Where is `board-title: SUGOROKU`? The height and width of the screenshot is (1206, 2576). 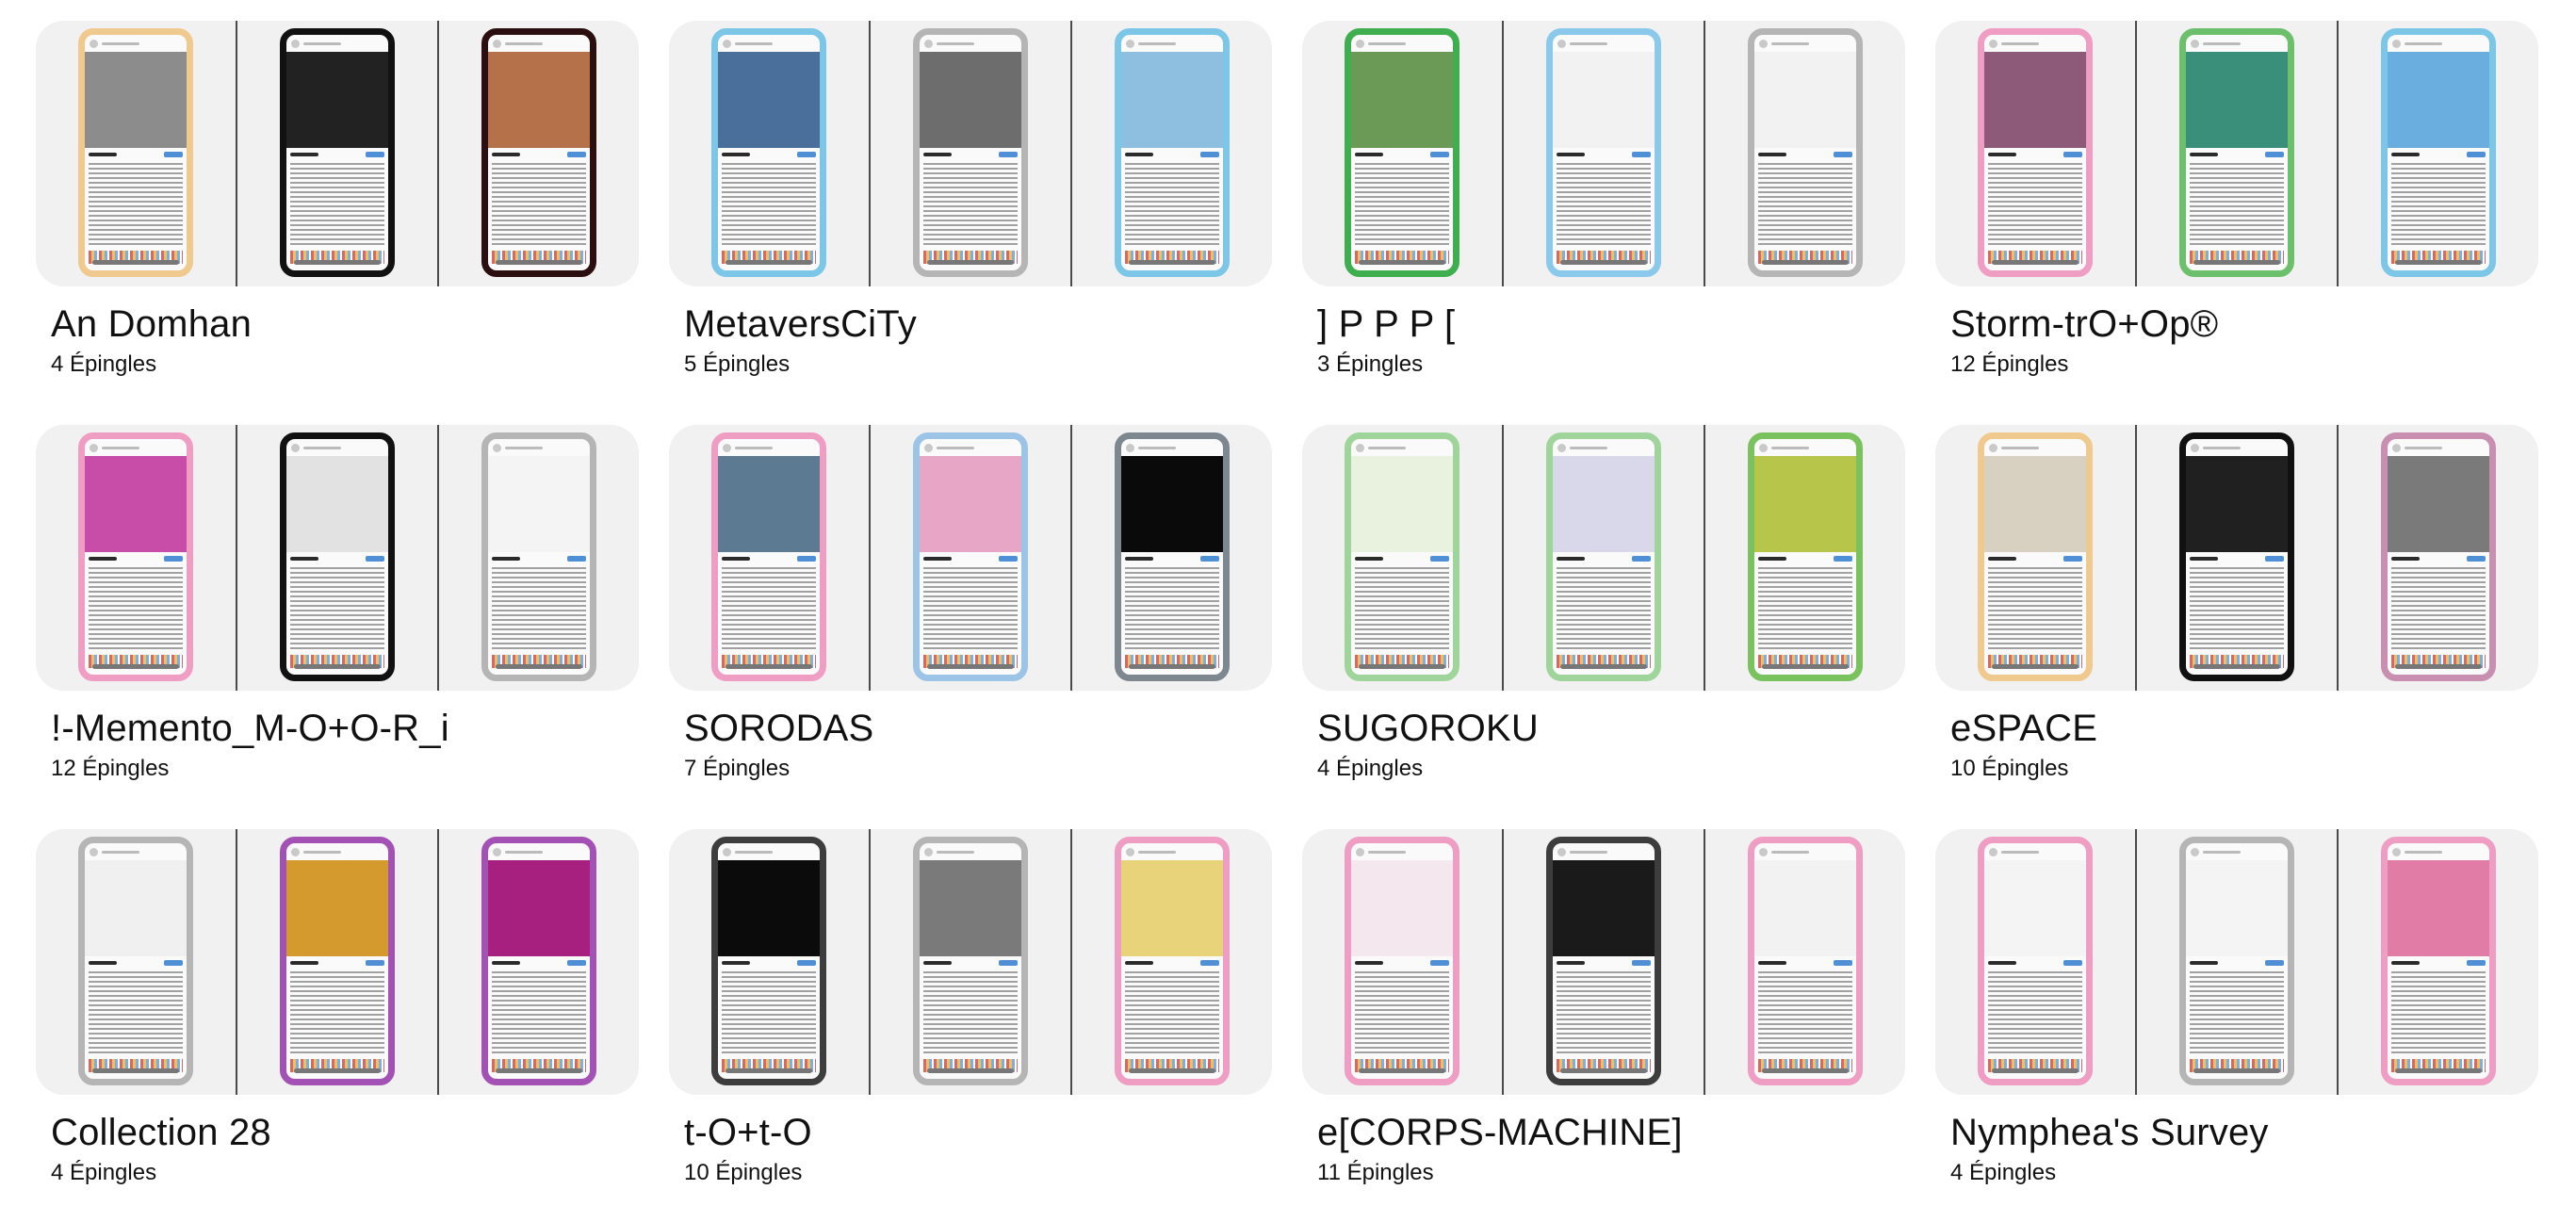
board-title: SUGOROKU is located at coordinates (1428, 728).